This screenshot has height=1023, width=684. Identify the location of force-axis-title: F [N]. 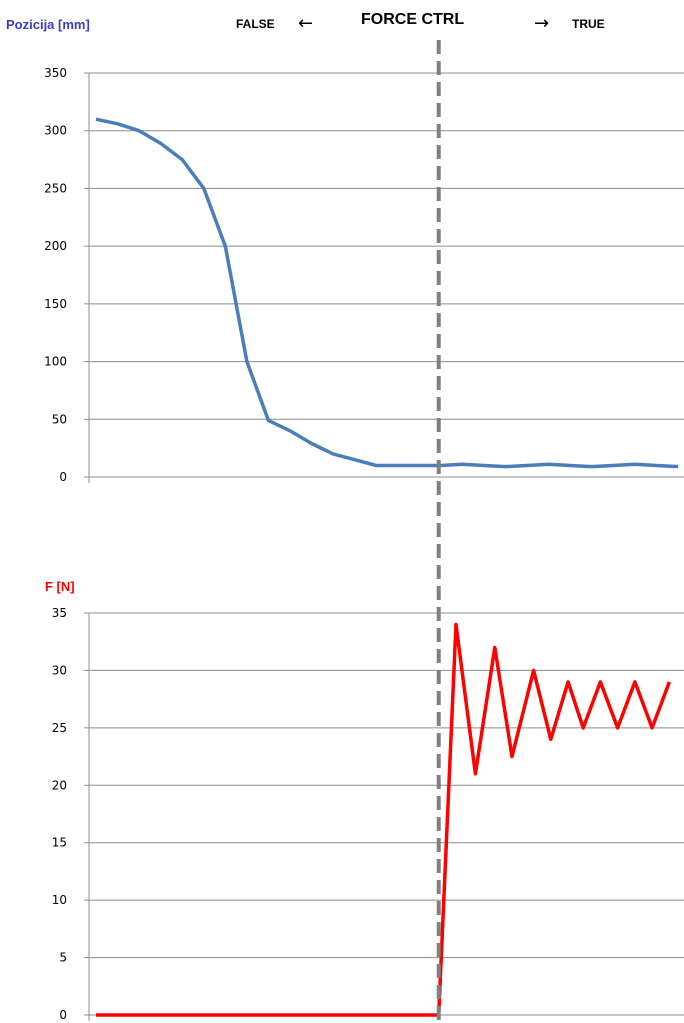
(60, 586).